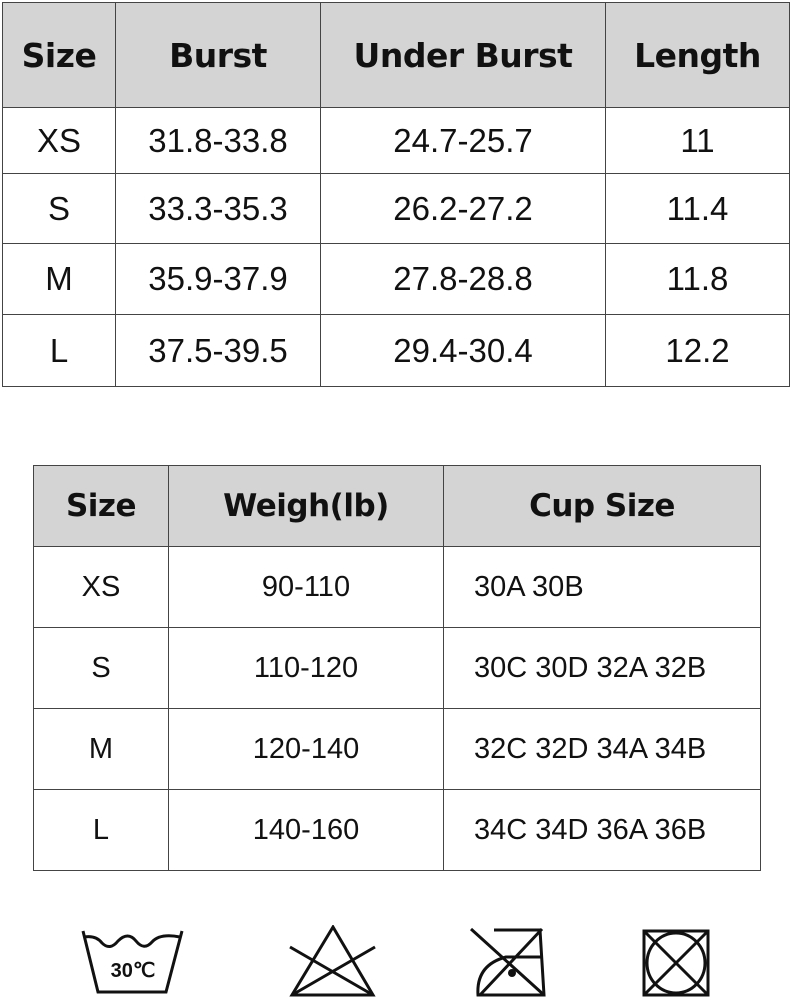  I want to click on cell: 31.8-33.8, so click(218, 140).